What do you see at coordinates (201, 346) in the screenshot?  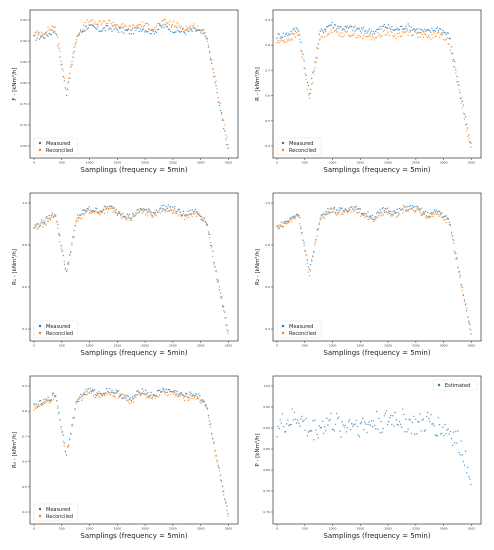 I see `x-tick-label: 3000` at bounding box center [201, 346].